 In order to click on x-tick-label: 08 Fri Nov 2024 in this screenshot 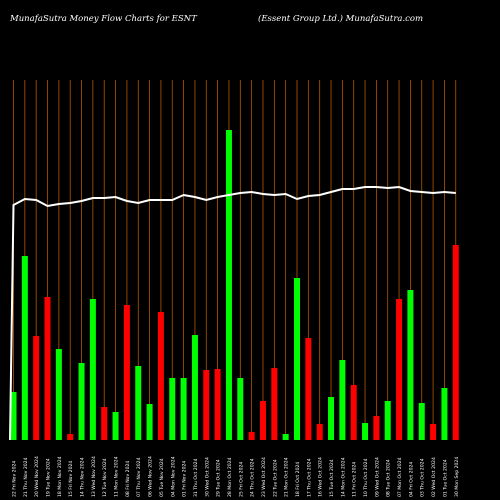, I will do `click(128, 479)`.